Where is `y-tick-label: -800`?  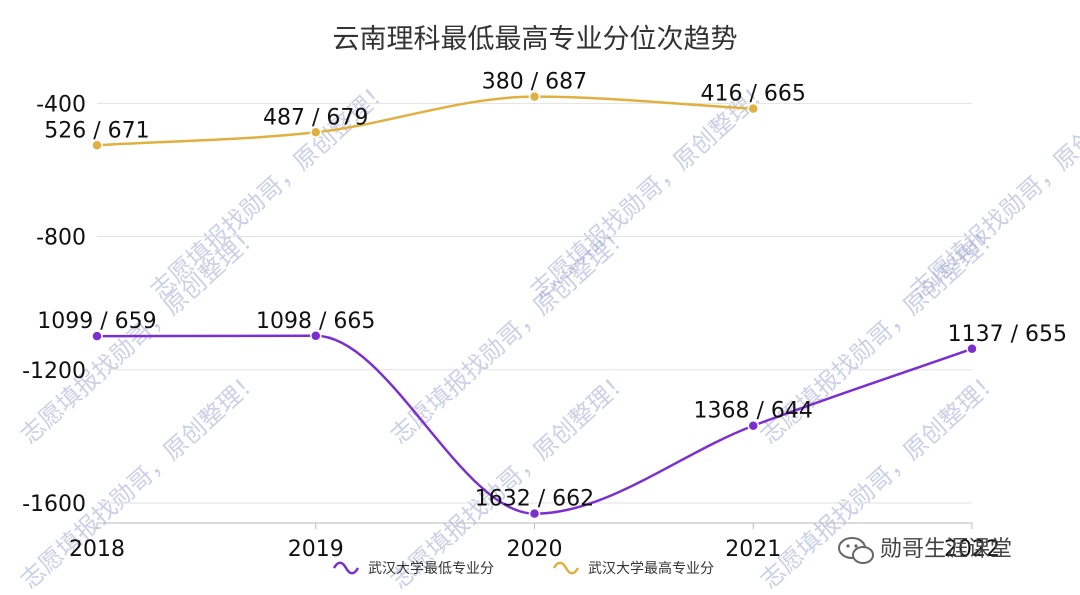
y-tick-label: -800 is located at coordinates (61, 238).